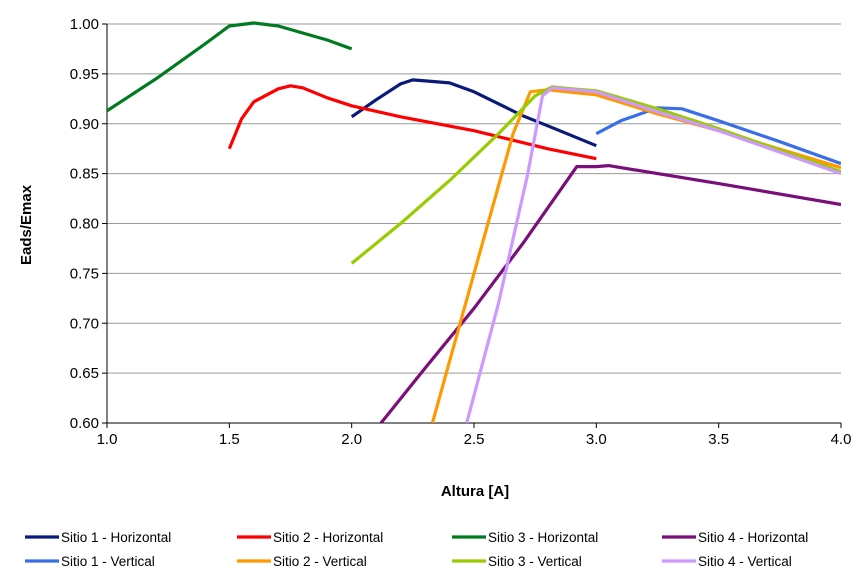  I want to click on legend-label: Sitio 3 - Vertical, so click(535, 561).